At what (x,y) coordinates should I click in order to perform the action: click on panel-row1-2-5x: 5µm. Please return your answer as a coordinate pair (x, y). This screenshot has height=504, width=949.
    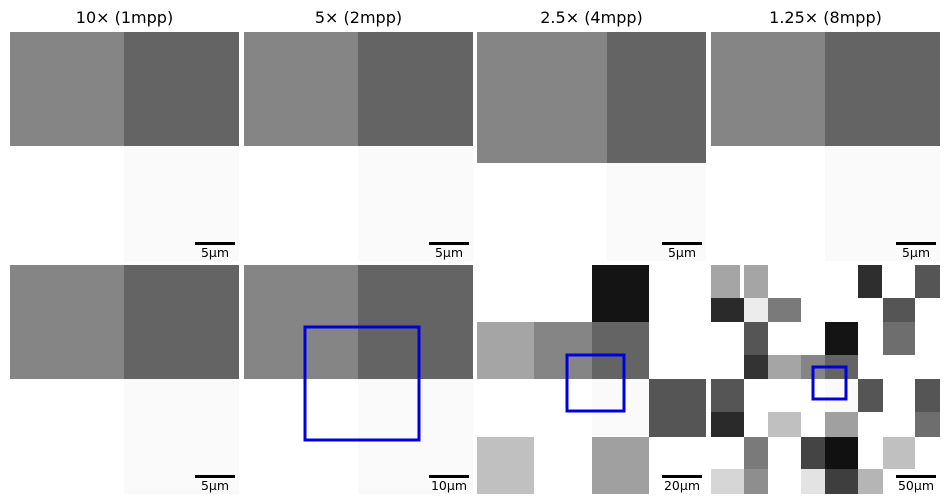
    Looking at the image, I should click on (591, 146).